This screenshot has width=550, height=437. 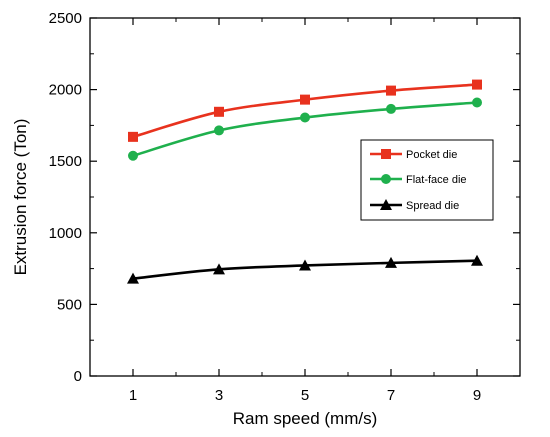 I want to click on x-tick-label: 9, so click(x=477, y=395).